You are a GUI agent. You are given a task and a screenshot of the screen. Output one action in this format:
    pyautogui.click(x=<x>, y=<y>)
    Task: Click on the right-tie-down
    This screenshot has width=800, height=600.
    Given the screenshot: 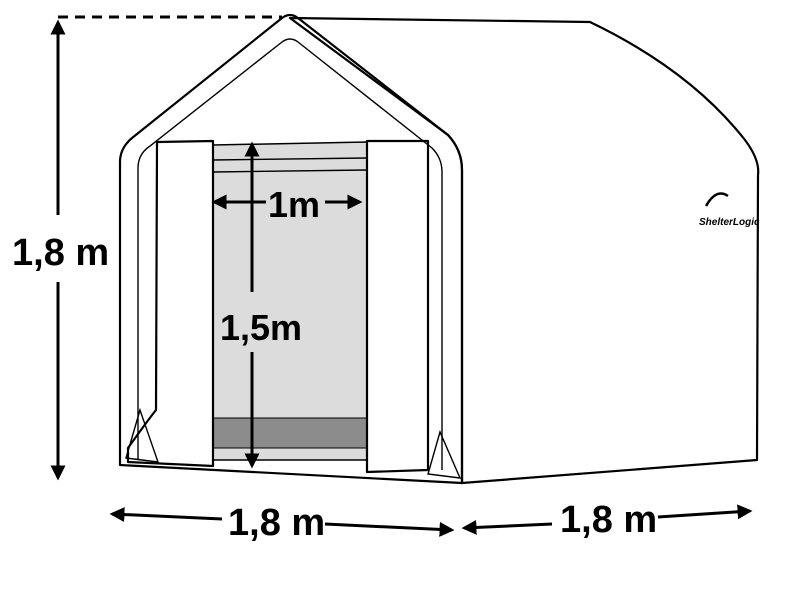 What is the action you would take?
    pyautogui.click(x=444, y=454)
    